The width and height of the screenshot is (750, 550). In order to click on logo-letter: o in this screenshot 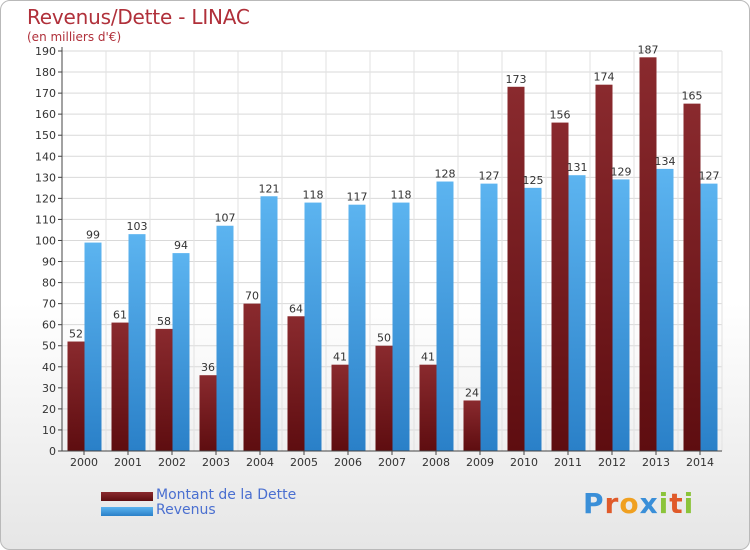, I will do `click(629, 503)`.